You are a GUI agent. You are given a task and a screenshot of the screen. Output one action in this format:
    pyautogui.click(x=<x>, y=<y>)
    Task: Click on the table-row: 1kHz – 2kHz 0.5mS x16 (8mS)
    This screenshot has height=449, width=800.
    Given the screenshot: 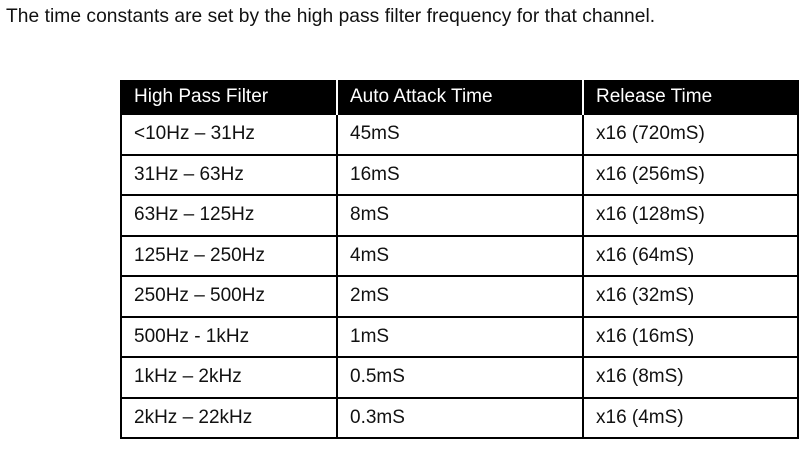 What is the action you would take?
    pyautogui.click(x=459, y=377)
    